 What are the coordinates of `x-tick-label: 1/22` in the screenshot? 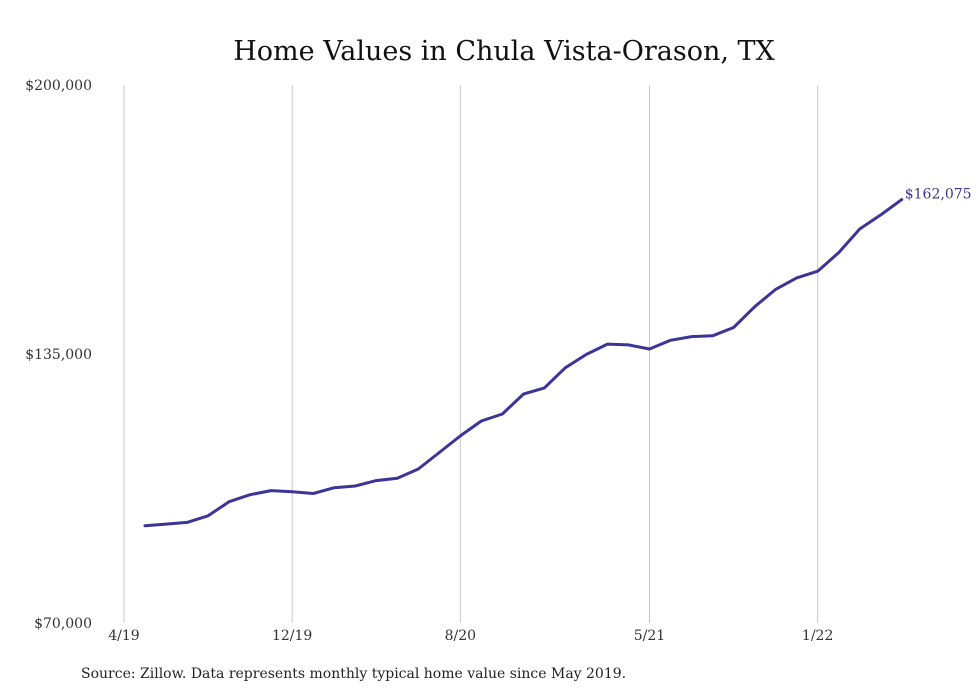 It's located at (817, 636).